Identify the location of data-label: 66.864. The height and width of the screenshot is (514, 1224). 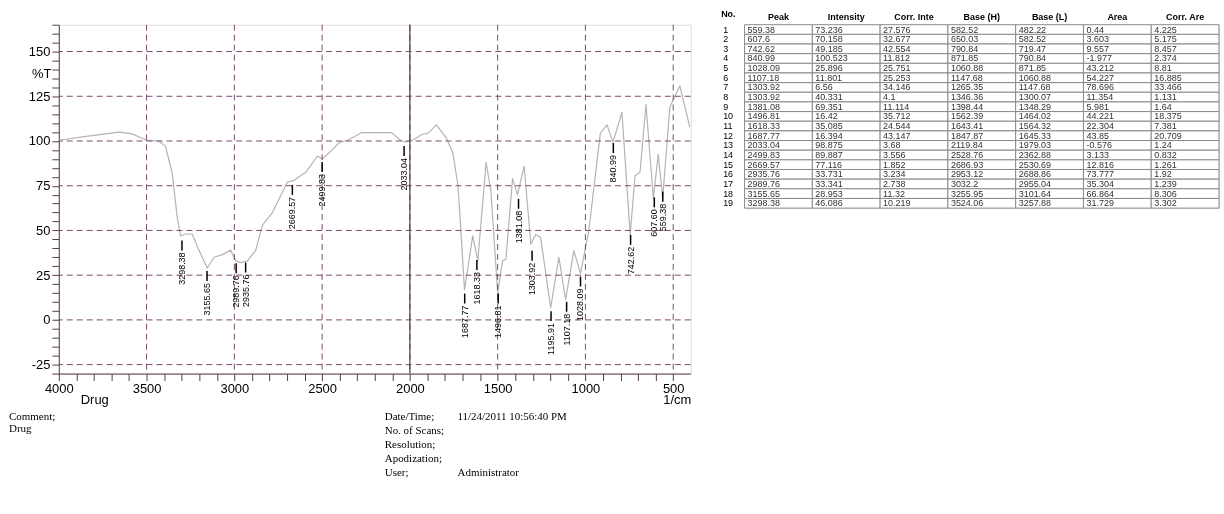
(1100, 193).